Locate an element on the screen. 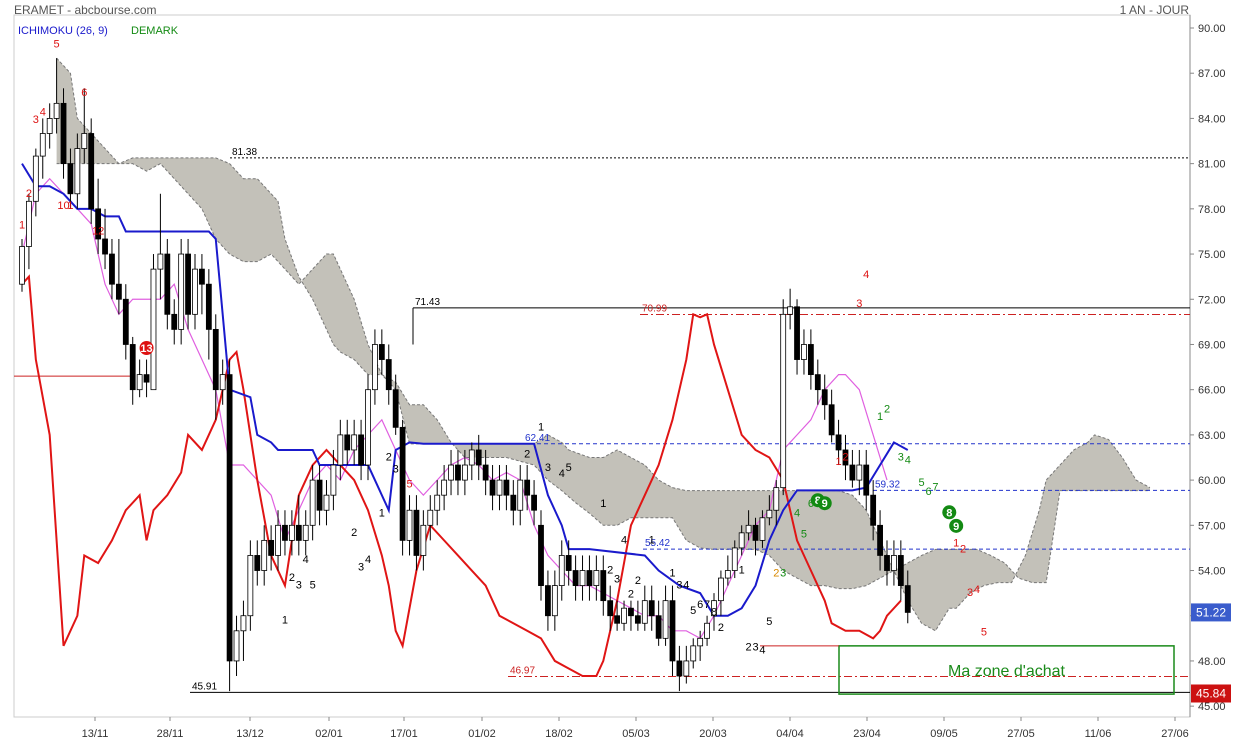 The image size is (1239, 743). x-tick-label: 05/03 is located at coordinates (636, 734).